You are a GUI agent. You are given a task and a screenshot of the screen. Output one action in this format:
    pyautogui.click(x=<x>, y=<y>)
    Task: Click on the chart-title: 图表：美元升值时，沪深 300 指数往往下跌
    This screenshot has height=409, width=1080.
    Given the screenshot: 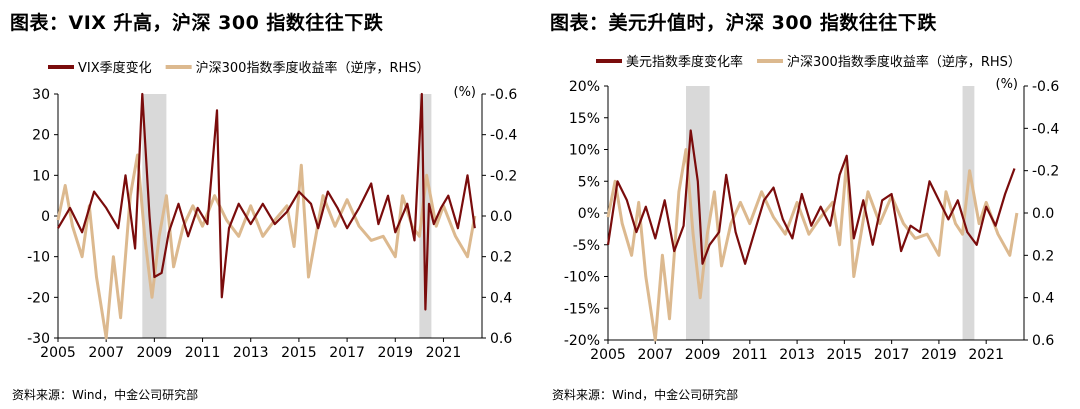 What is the action you would take?
    pyautogui.click(x=743, y=23)
    